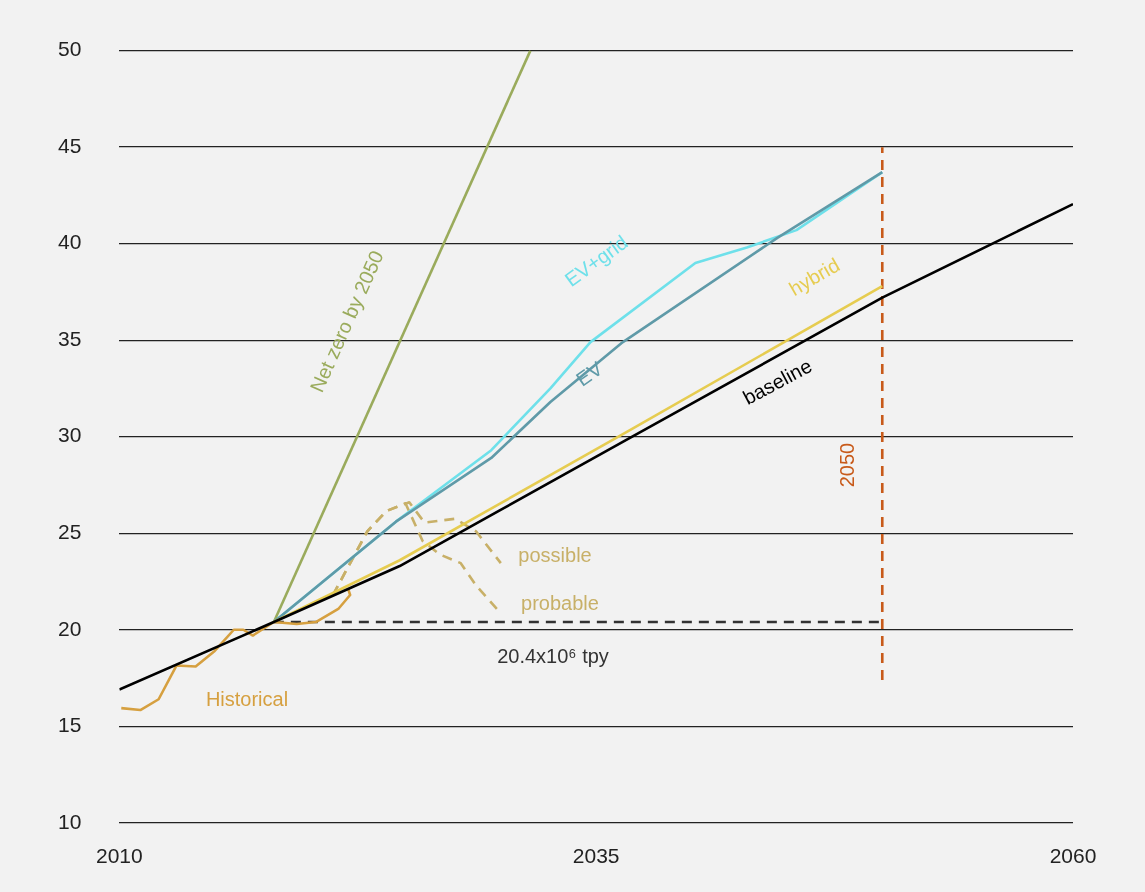 This screenshot has width=1145, height=892. What do you see at coordinates (70, 242) in the screenshot?
I see `y-tick-label: 40` at bounding box center [70, 242].